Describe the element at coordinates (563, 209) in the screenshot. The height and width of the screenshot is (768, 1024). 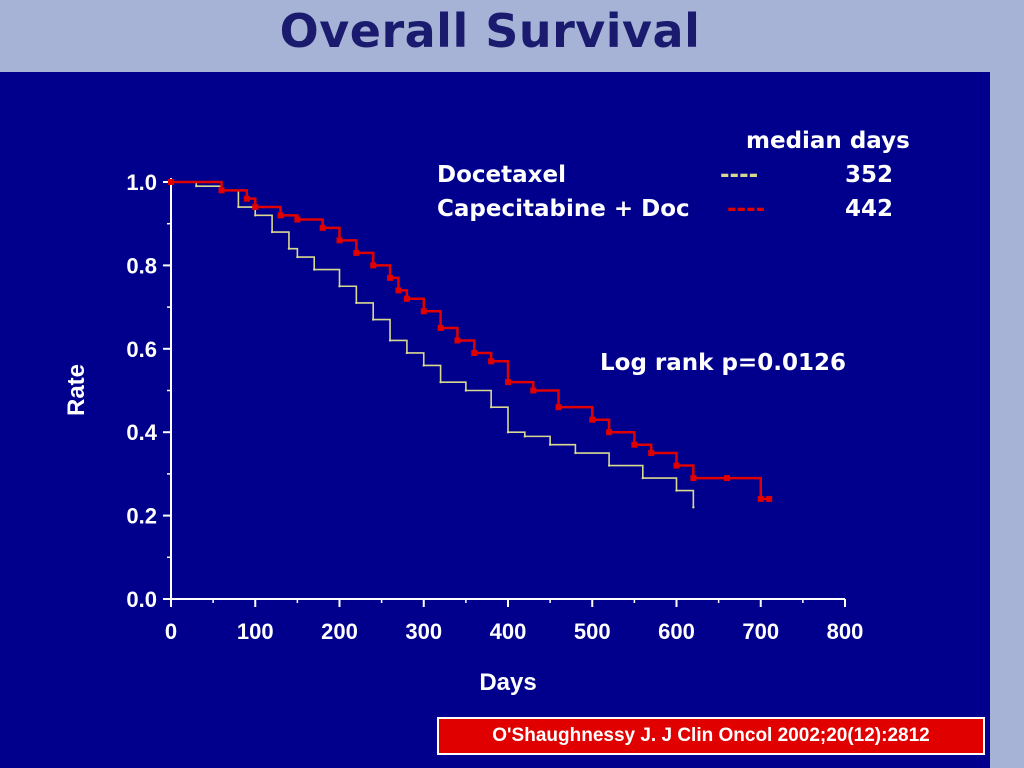
I see `legend-row-capecitabine-name: Capecitabine + Doc` at that location.